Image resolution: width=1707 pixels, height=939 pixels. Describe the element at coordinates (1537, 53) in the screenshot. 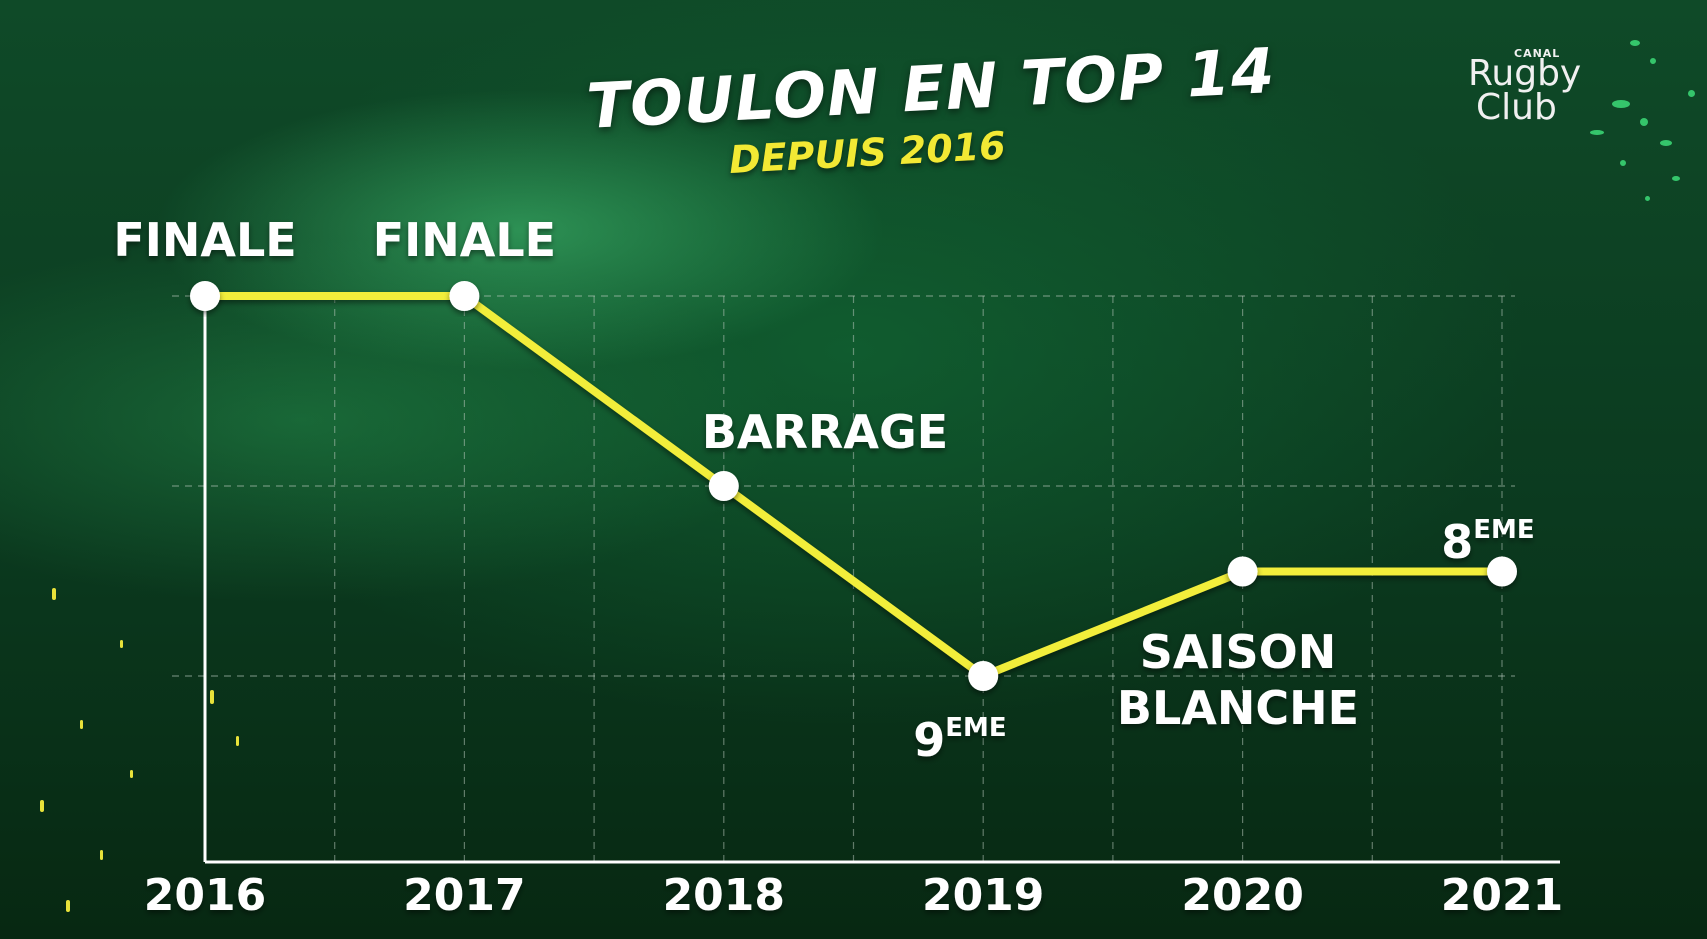

I see `logo-canal-text: CANAL` at that location.